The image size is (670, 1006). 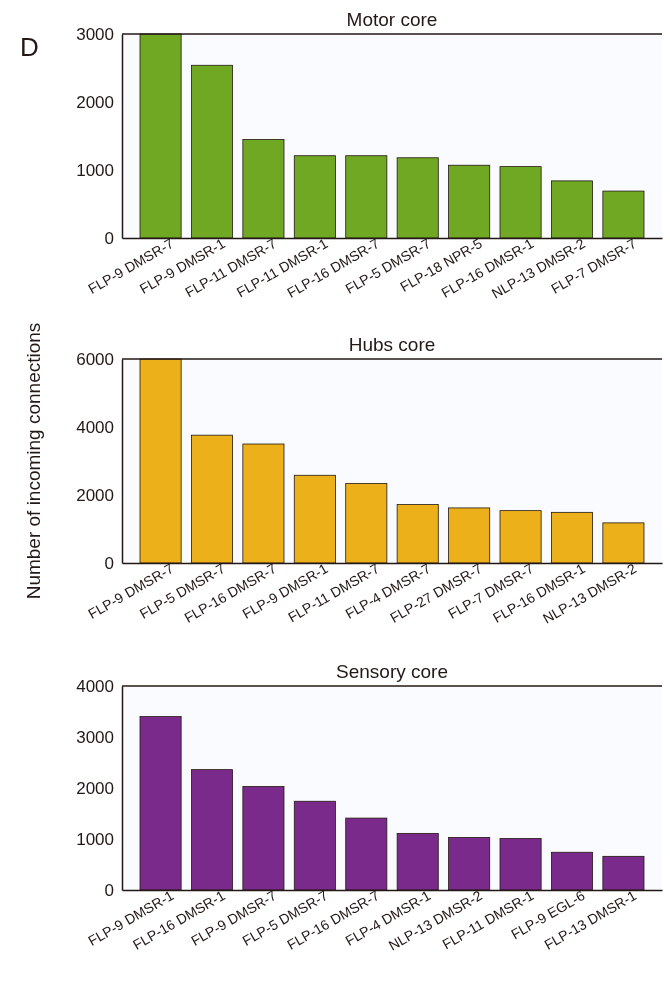 I want to click on chart-title: Hubs core, so click(x=392, y=344).